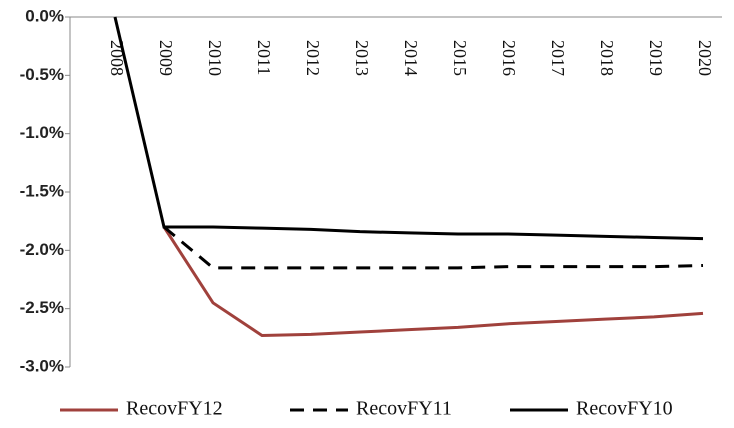 The height and width of the screenshot is (428, 734). I want to click on y-tick-label: -1.0%, so click(42, 132).